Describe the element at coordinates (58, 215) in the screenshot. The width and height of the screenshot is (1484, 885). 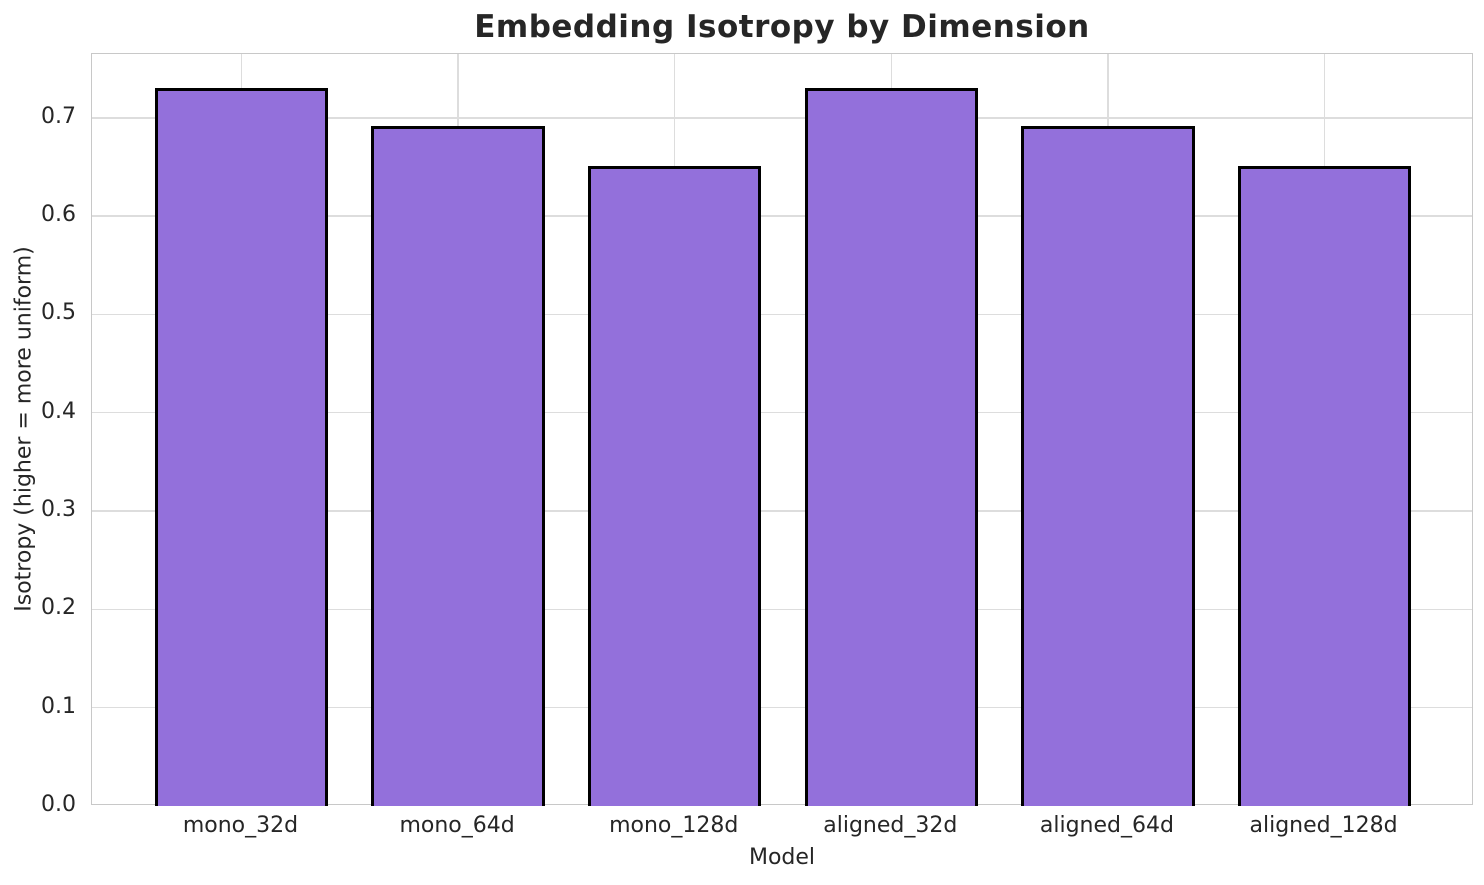
I see `y-tick-label: 0.6` at that location.